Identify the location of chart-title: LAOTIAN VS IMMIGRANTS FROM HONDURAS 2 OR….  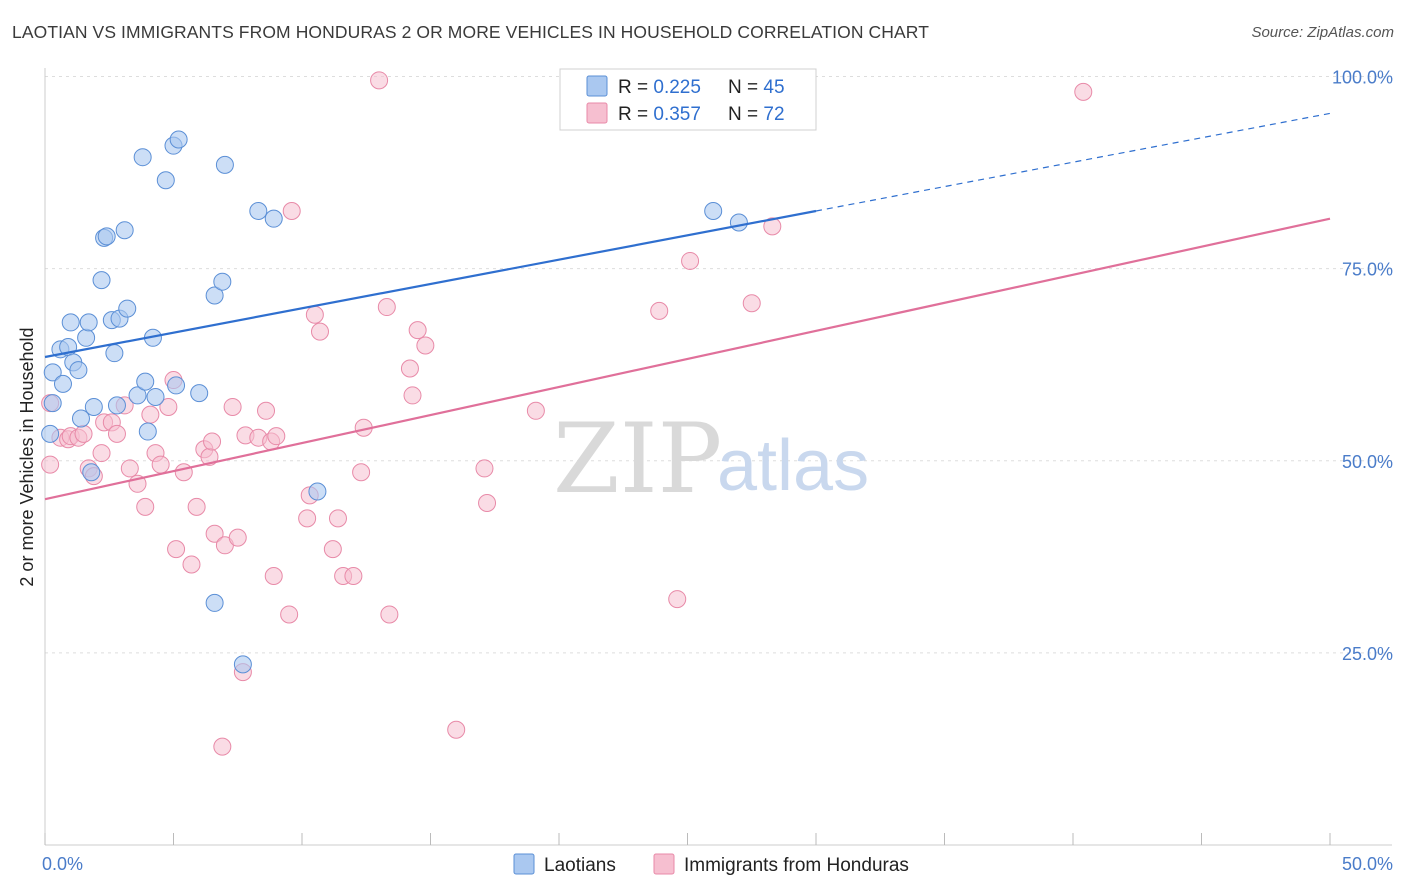
(470, 32).